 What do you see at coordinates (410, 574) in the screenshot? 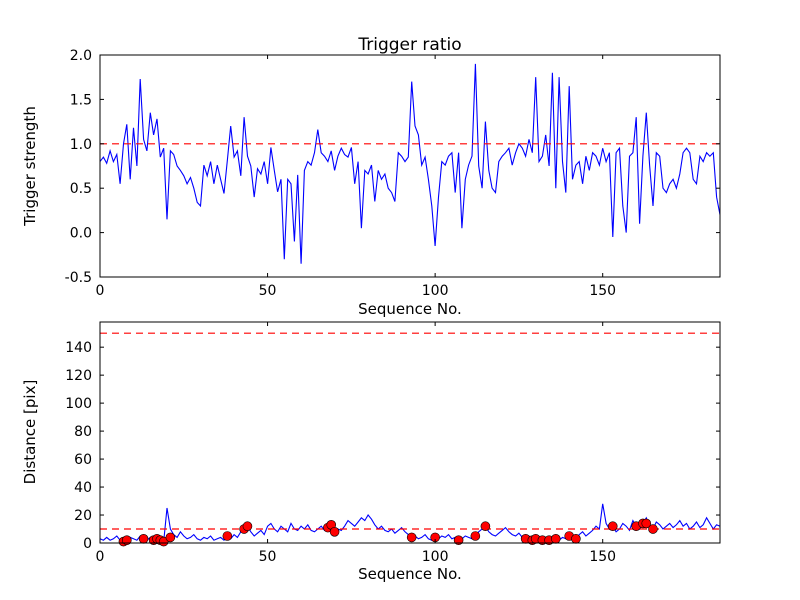
I see `x-axis-label-bottom: Sequence No.` at bounding box center [410, 574].